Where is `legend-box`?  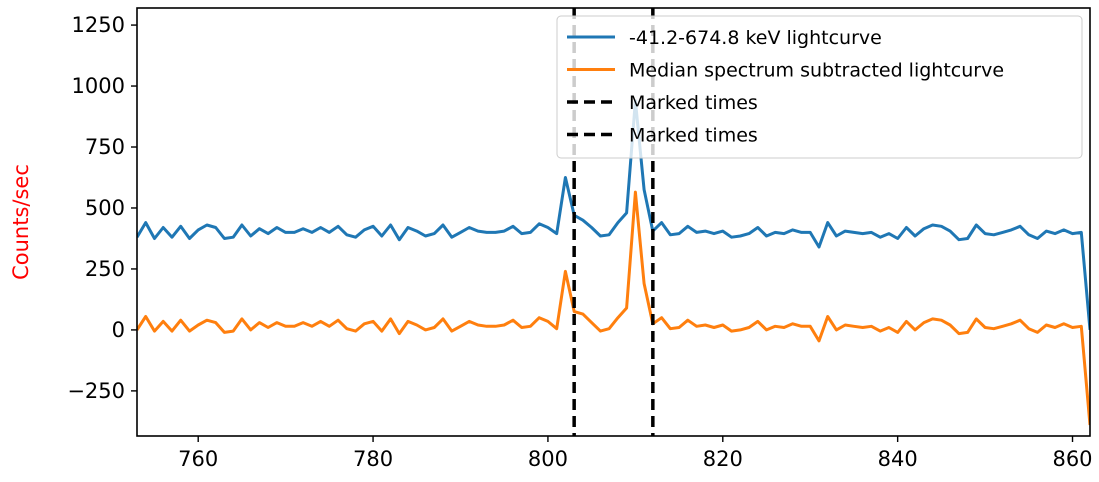 legend-box is located at coordinates (819, 87).